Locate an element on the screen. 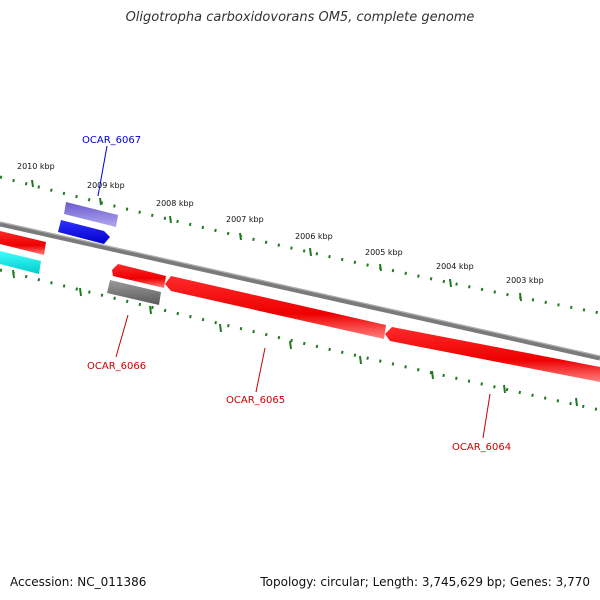 This screenshot has width=600, height=600. tick-label: 2009 kbp is located at coordinates (106, 185).